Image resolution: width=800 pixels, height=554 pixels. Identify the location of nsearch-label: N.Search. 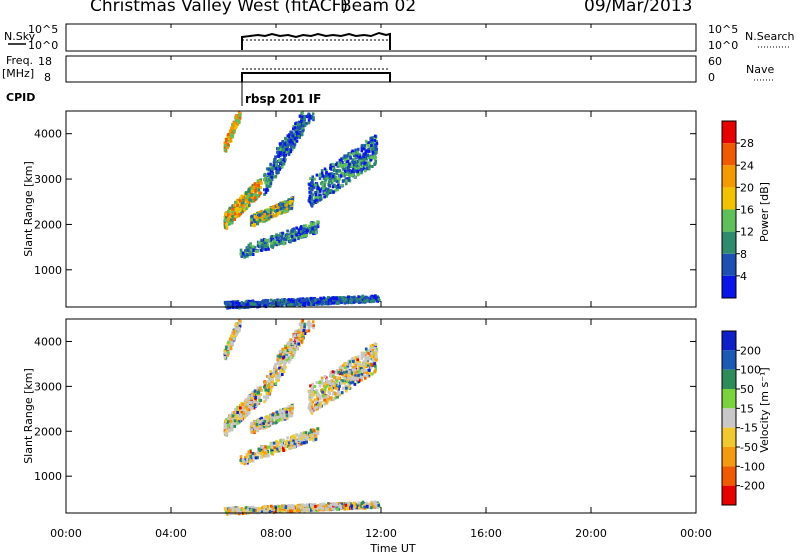
(770, 36).